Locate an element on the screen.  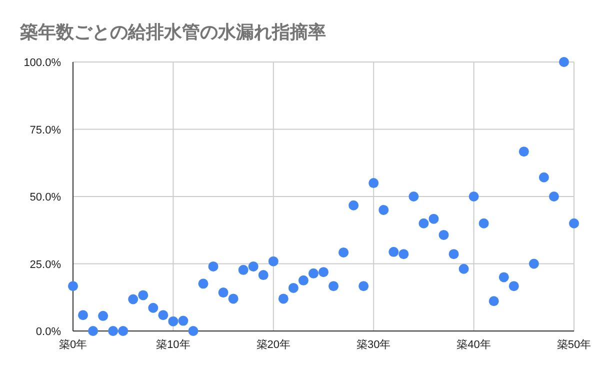
y-tick-label: 75.0% is located at coordinates (46, 130).